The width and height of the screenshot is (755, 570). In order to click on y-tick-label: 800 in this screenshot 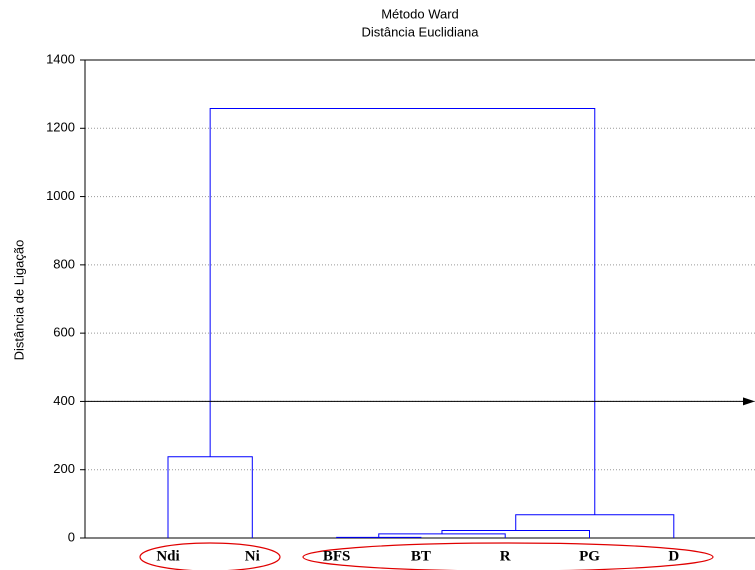, I will do `click(64, 263)`.